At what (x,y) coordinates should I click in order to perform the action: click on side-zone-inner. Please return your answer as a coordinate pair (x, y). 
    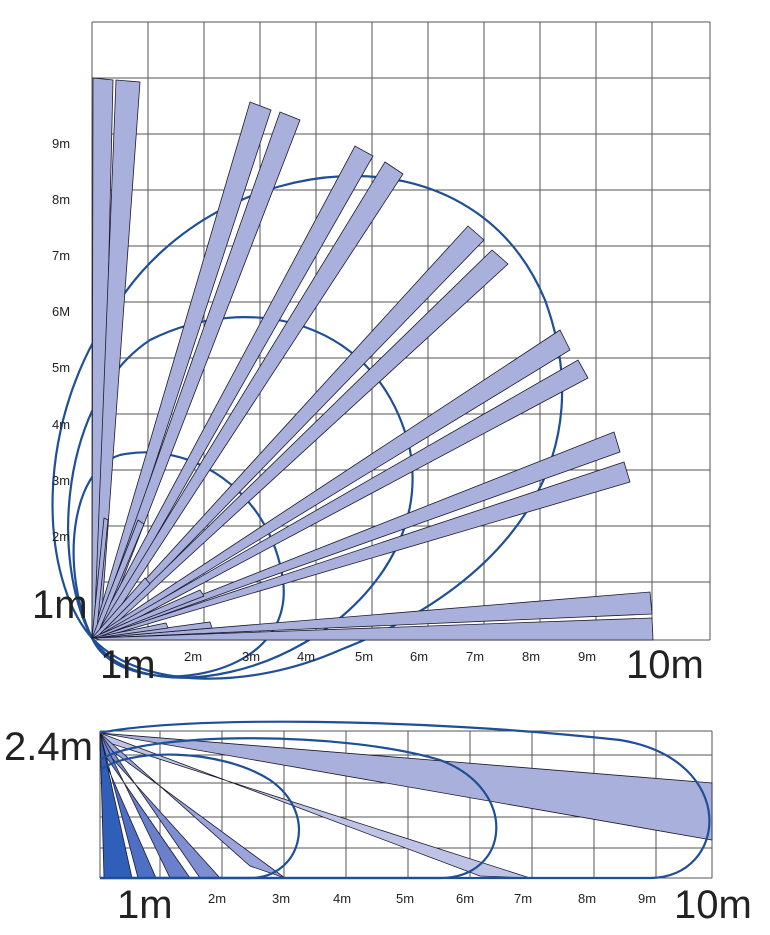
    Looking at the image, I should click on (199, 816).